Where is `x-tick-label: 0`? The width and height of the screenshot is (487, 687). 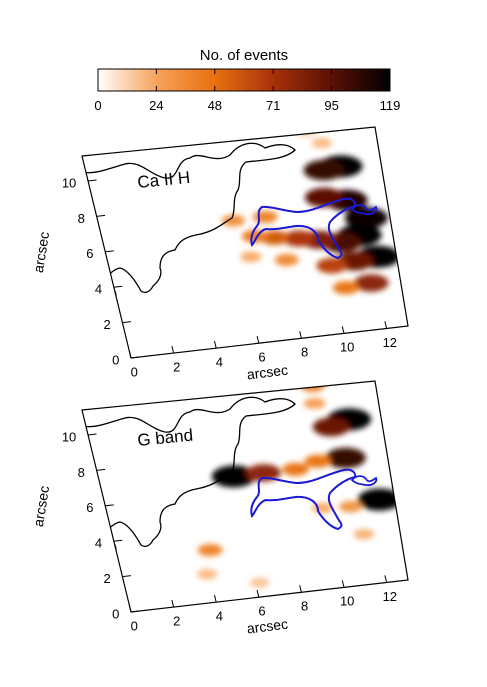
x-tick-label: 0 is located at coordinates (134, 625).